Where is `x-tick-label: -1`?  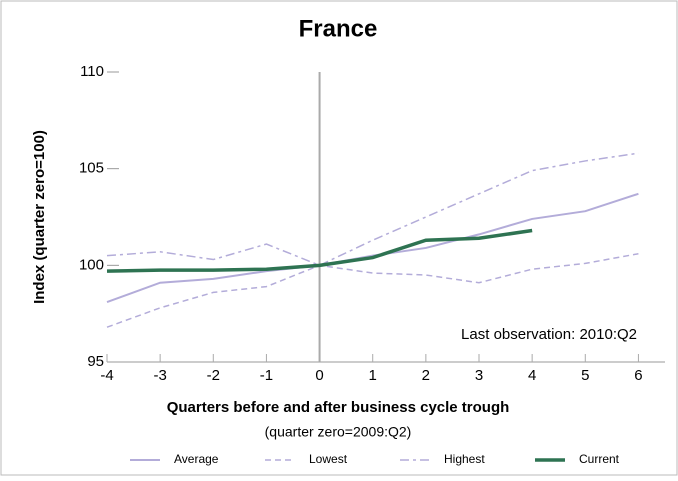
x-tick-label: -1 is located at coordinates (266, 375).